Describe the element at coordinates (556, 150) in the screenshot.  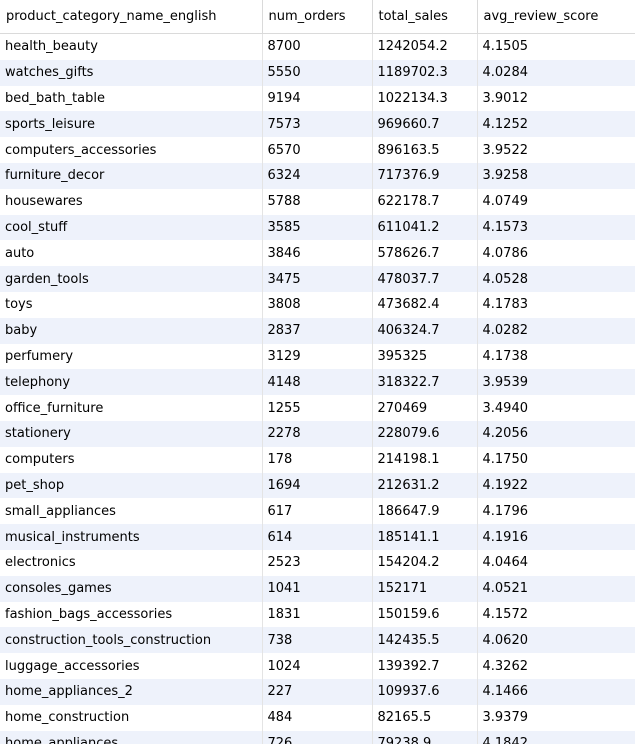
I see `avg-review-score-cell: 3.9522` at that location.